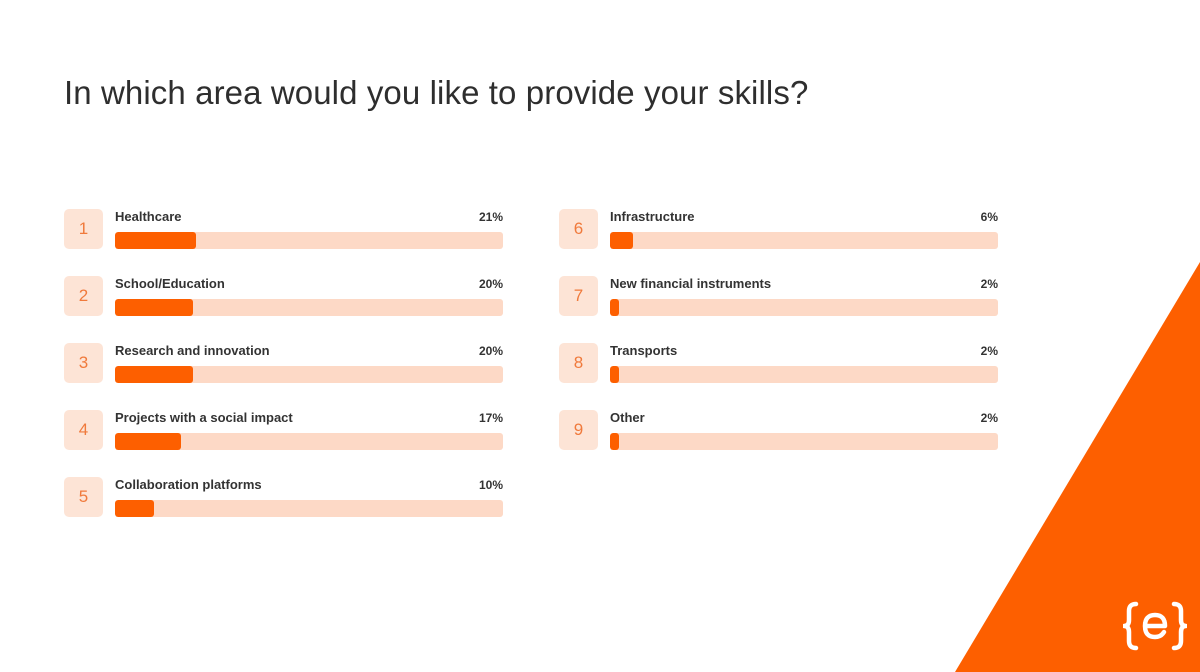 The height and width of the screenshot is (672, 1200). I want to click on rank-number: 5, so click(83, 497).